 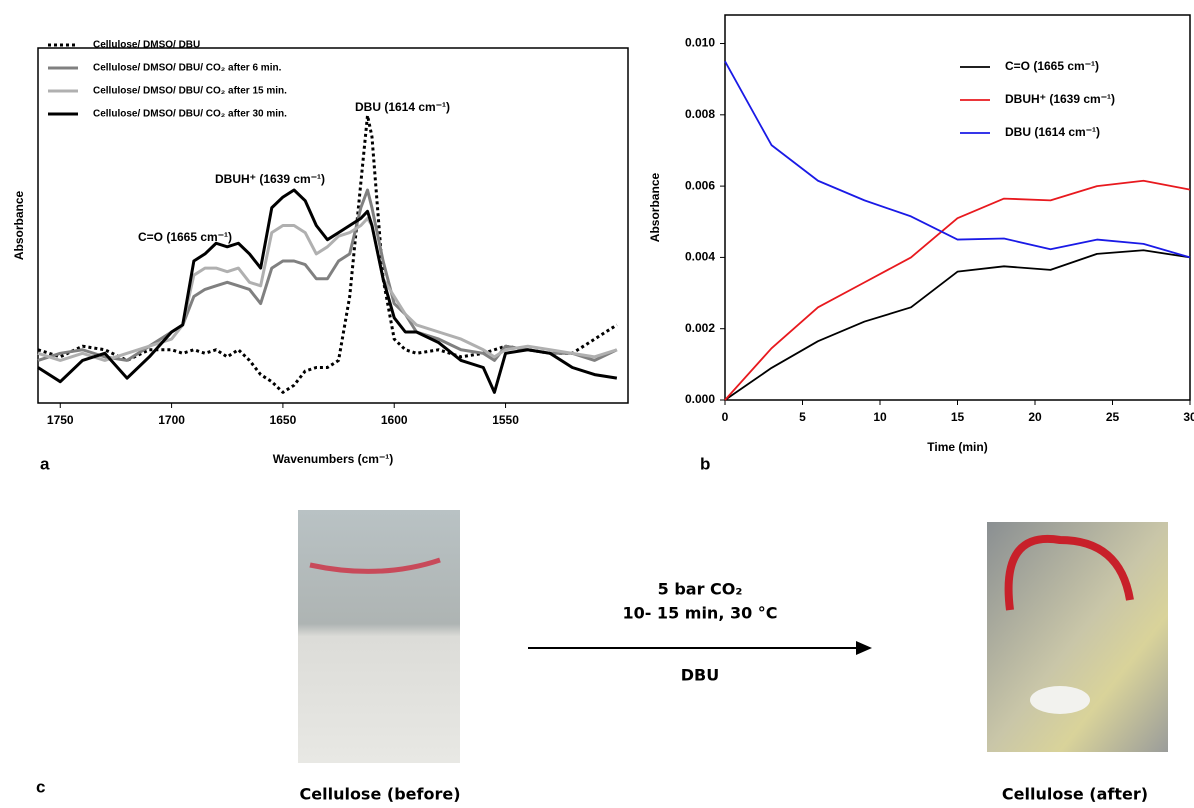 I want to click on x-tick-label: 20, so click(x=1035, y=417).